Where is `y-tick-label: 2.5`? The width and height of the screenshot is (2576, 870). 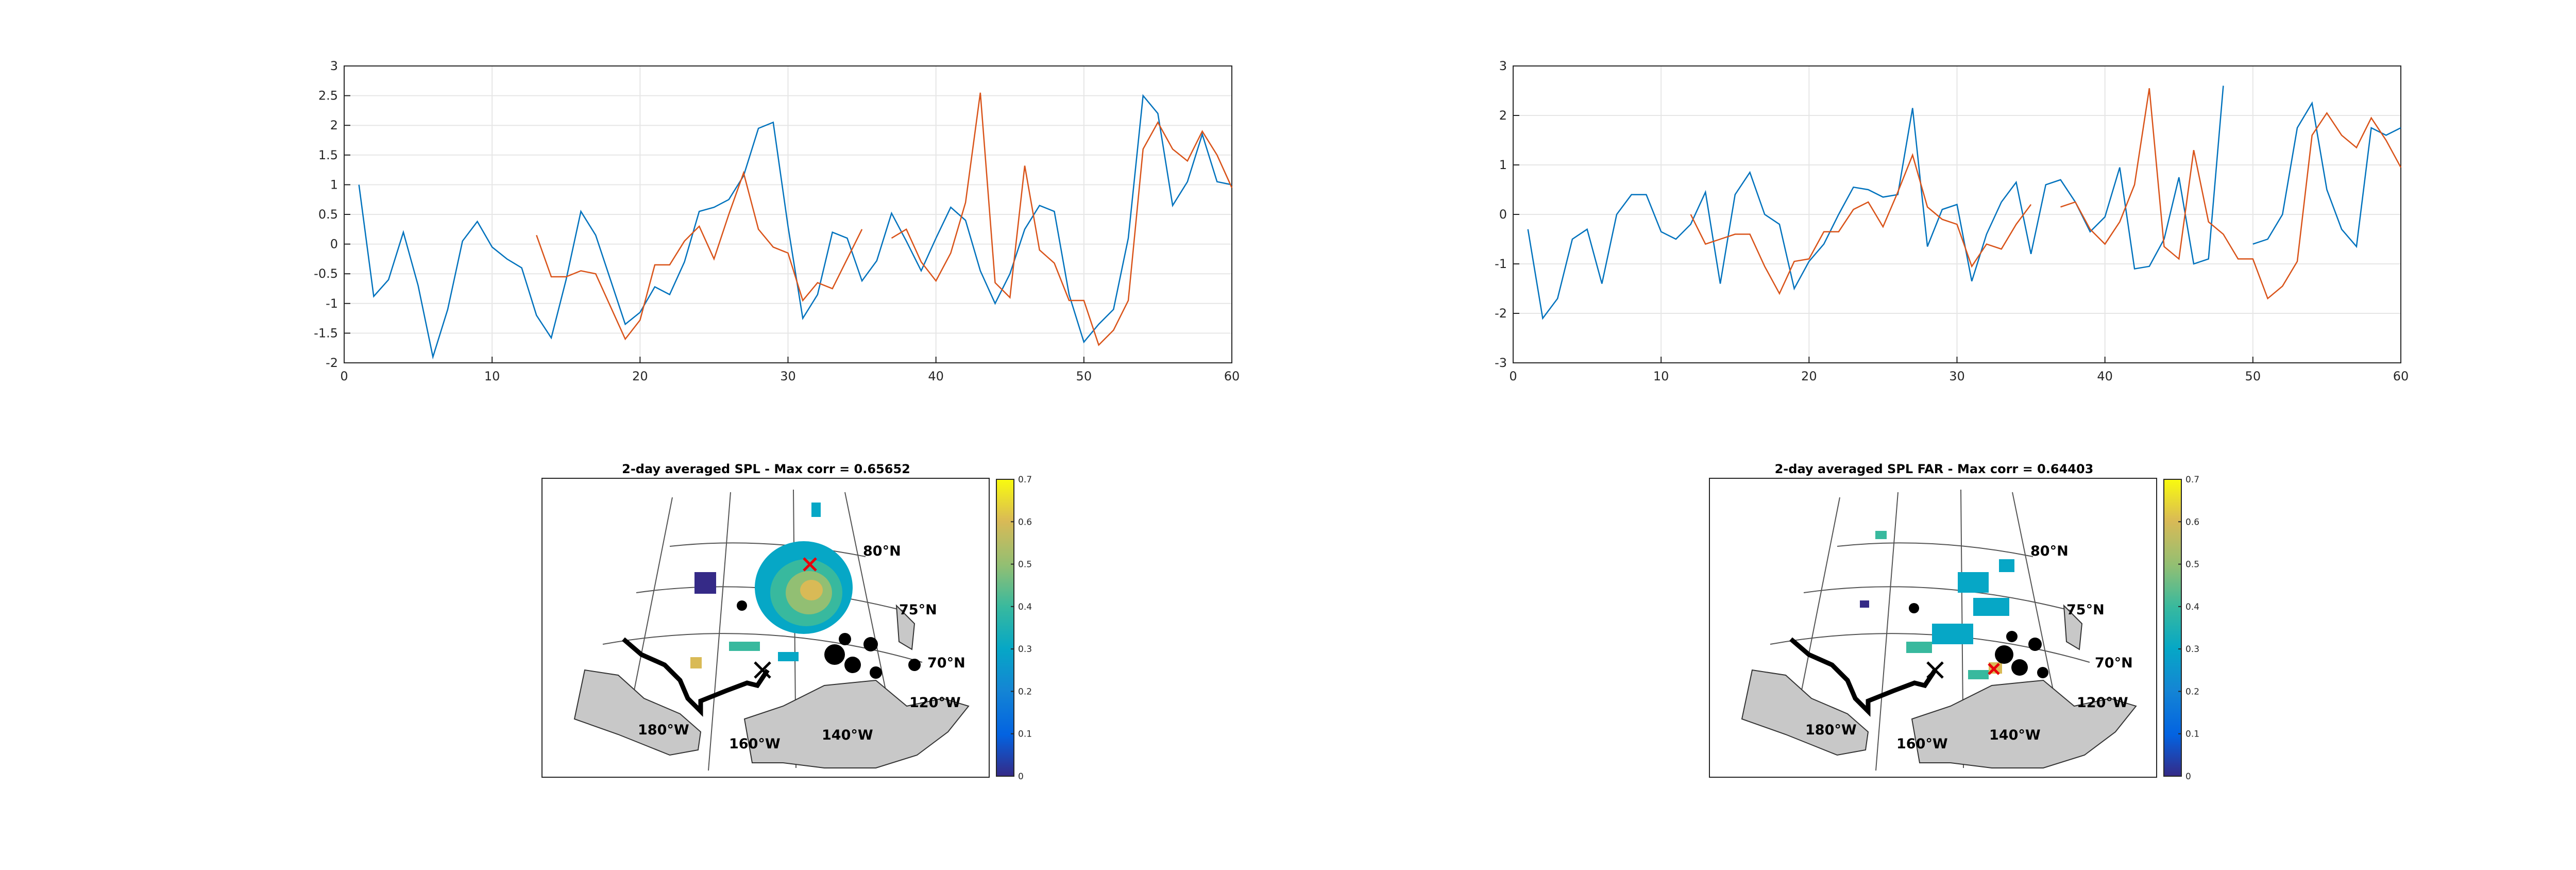
y-tick-label: 2.5 is located at coordinates (328, 96).